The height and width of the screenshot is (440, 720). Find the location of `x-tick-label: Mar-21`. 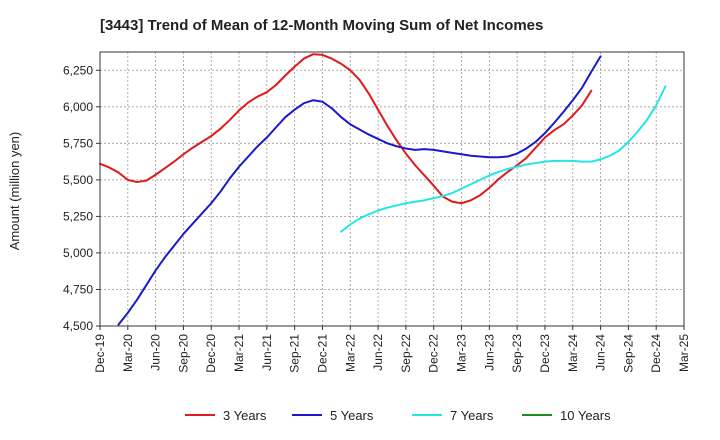

x-tick-label: Mar-21 is located at coordinates (239, 353).